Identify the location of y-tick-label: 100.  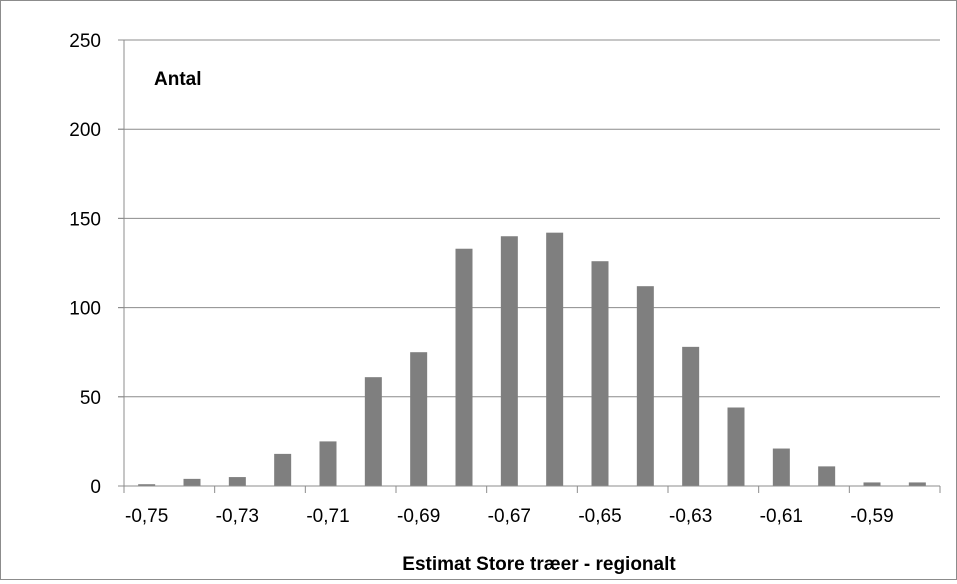
(85, 309).